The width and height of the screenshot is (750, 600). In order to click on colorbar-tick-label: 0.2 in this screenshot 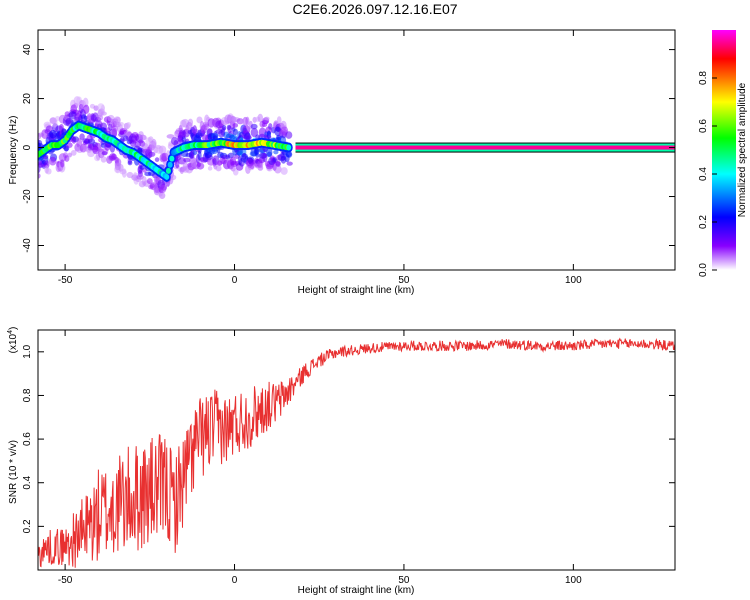, I will do `click(703, 222)`.